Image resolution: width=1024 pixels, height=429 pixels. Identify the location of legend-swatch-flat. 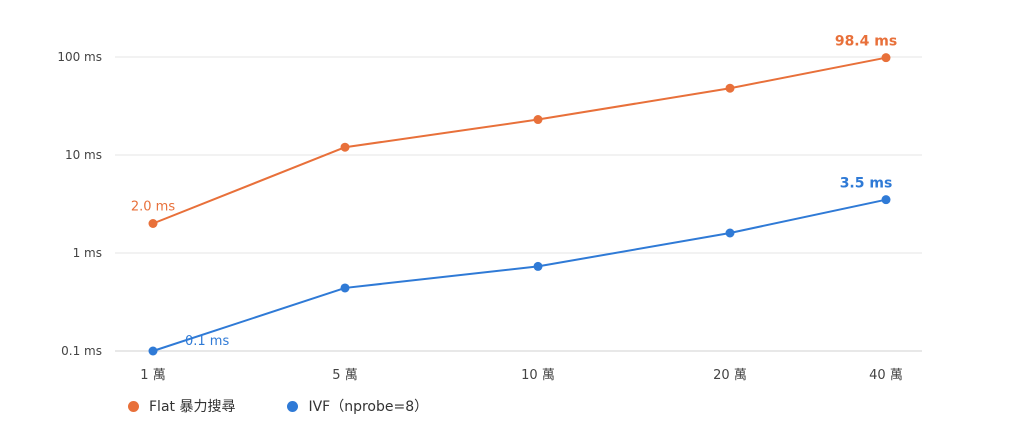
(133, 406).